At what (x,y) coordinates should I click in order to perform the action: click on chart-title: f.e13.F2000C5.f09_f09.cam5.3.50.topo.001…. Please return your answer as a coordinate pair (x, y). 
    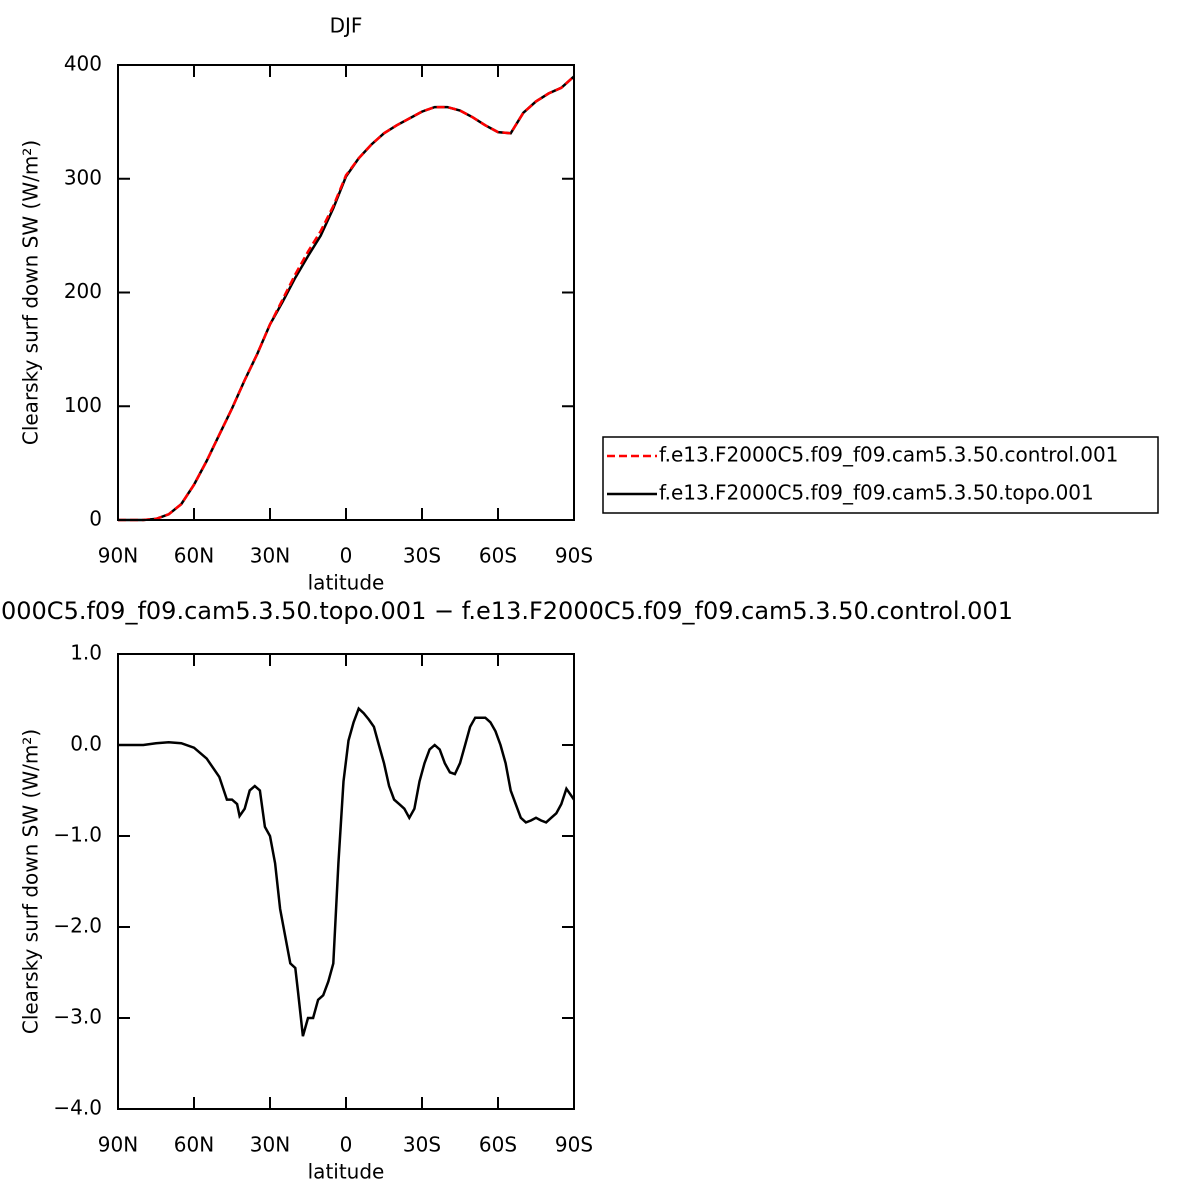
    Looking at the image, I should click on (506, 611).